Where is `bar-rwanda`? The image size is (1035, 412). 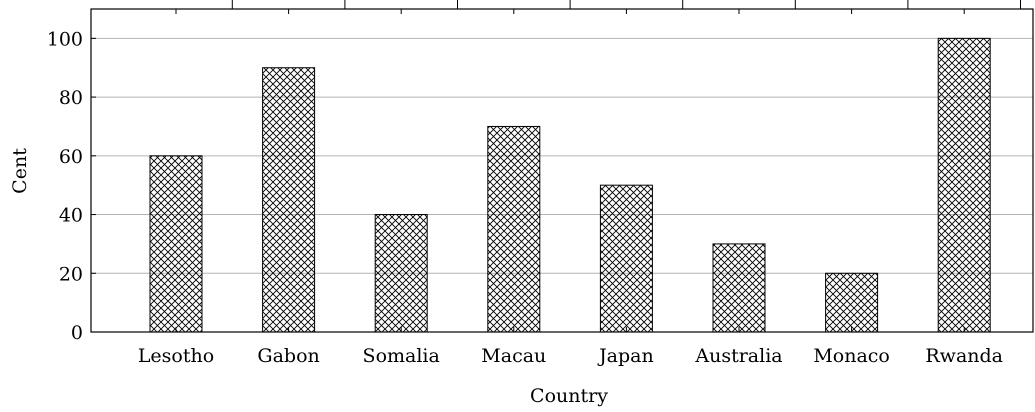 bar-rwanda is located at coordinates (964, 185).